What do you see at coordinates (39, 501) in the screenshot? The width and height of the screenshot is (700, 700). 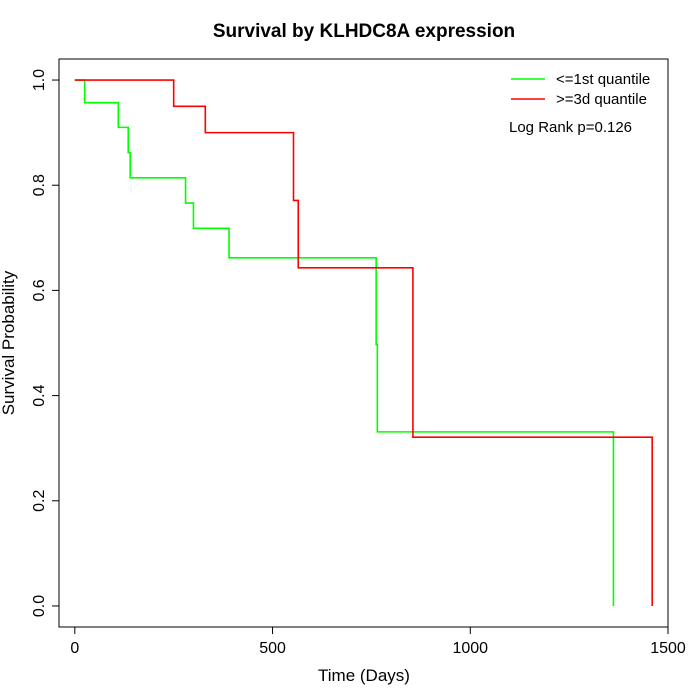 I see `y-tick-label: 0.2` at bounding box center [39, 501].